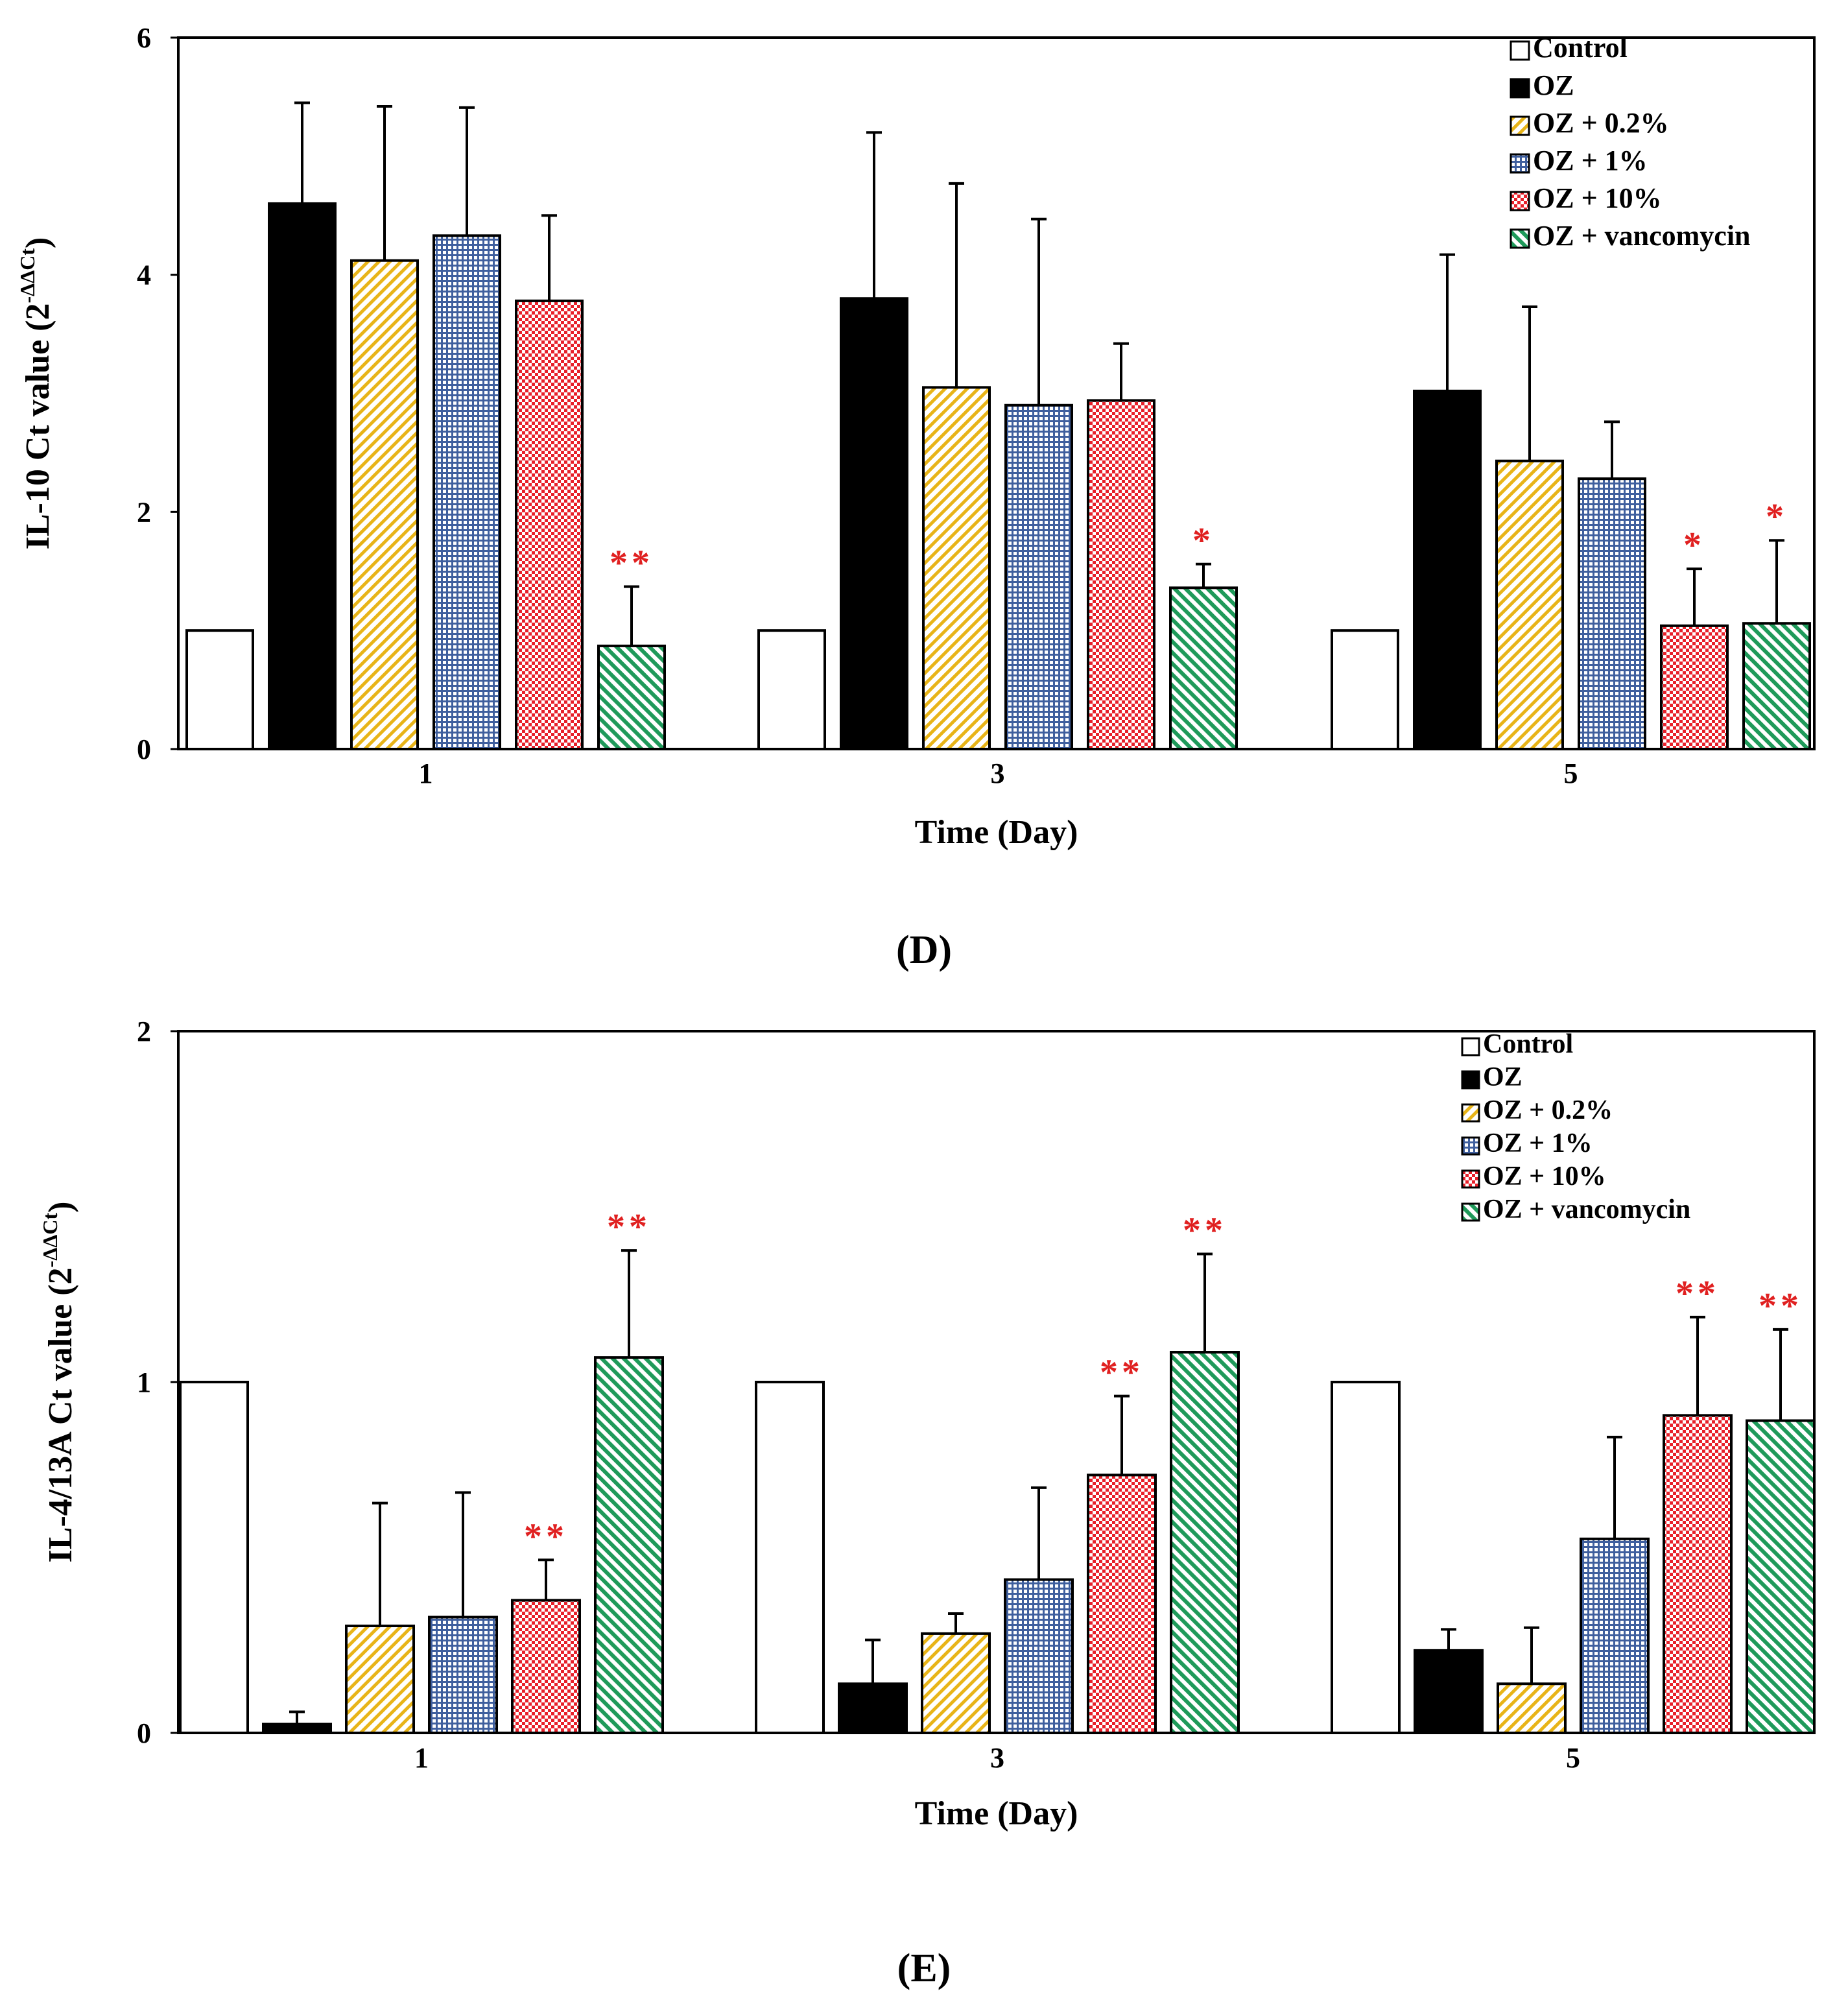  Describe the element at coordinates (144, 38) in the screenshot. I see `y-tick-label: 6` at that location.